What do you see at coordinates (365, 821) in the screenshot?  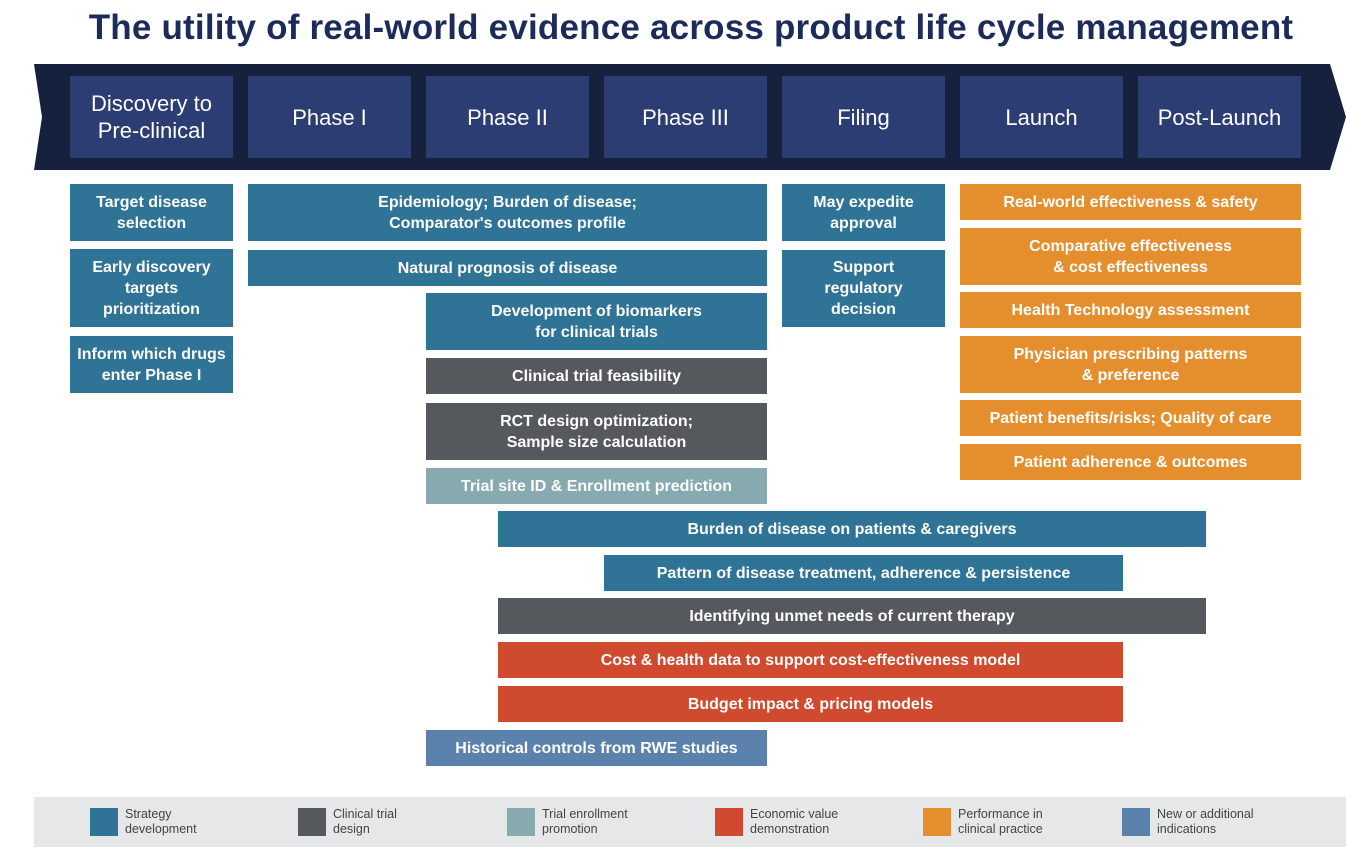 I see `legend-label: Clinical trial design` at bounding box center [365, 821].